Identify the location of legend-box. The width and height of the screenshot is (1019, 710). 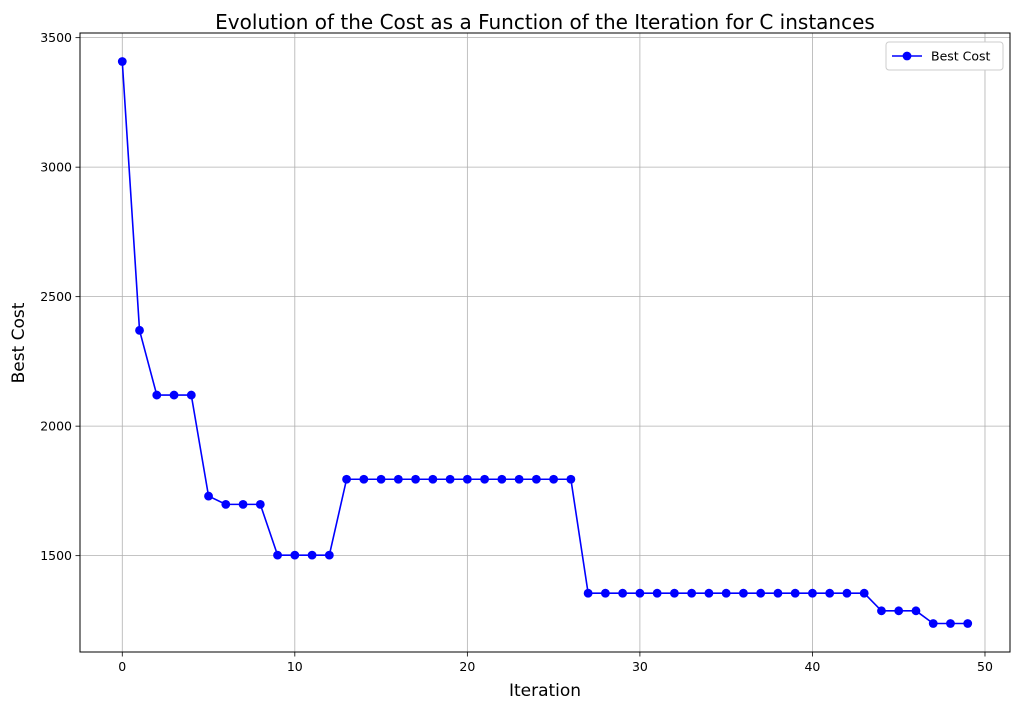
(944, 56).